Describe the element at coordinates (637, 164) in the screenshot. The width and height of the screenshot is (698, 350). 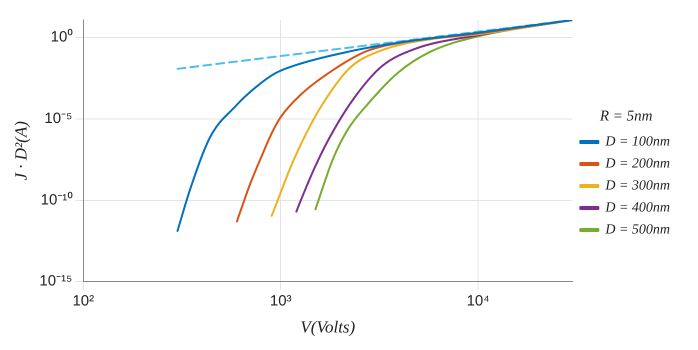
I see `legend-label: D = 200nm` at that location.